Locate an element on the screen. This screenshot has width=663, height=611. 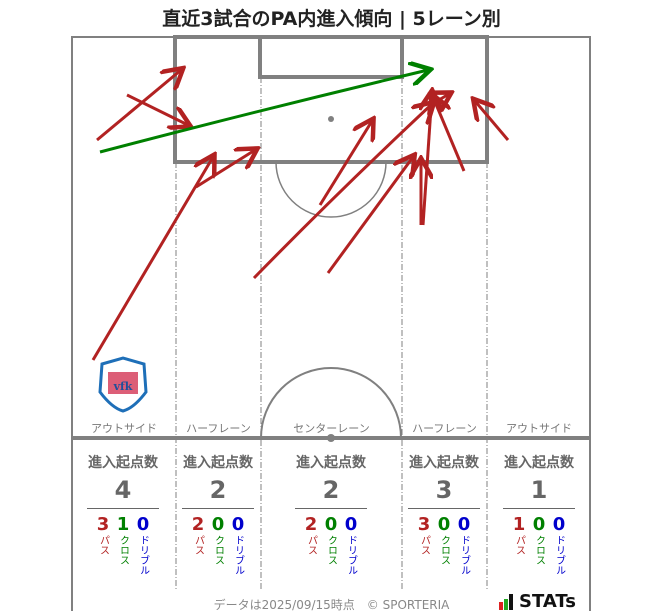
svg-text: vfk is located at coordinates (123, 386).